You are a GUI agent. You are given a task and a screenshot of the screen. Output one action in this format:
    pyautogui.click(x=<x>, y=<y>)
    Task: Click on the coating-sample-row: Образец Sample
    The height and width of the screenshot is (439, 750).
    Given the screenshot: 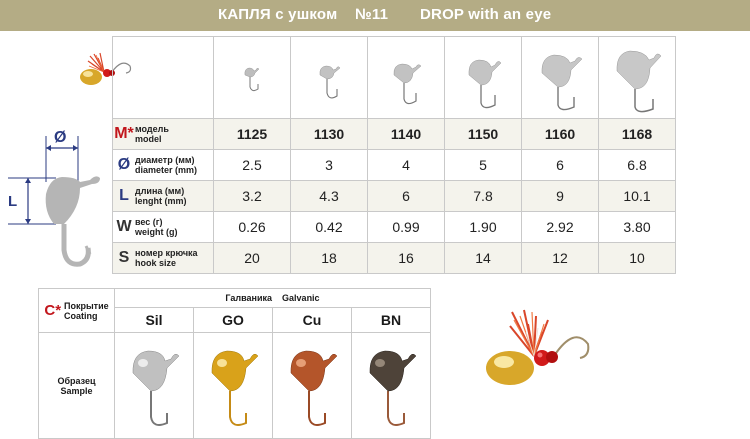 What is the action you would take?
    pyautogui.click(x=234, y=385)
    